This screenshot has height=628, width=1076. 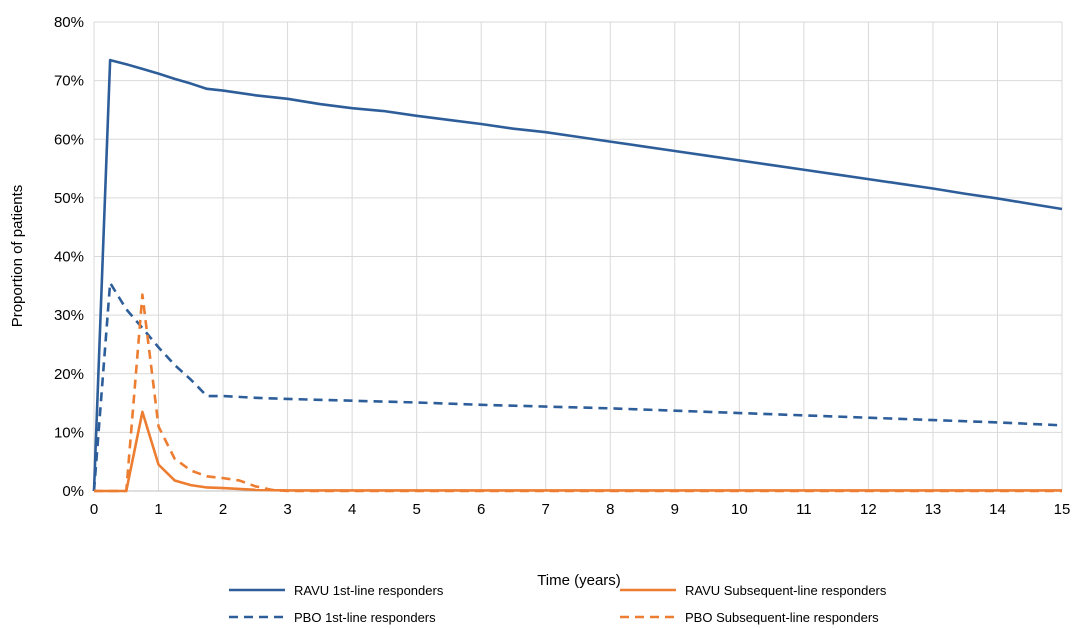 What do you see at coordinates (868, 509) in the screenshot?
I see `x-tick-label: 12` at bounding box center [868, 509].